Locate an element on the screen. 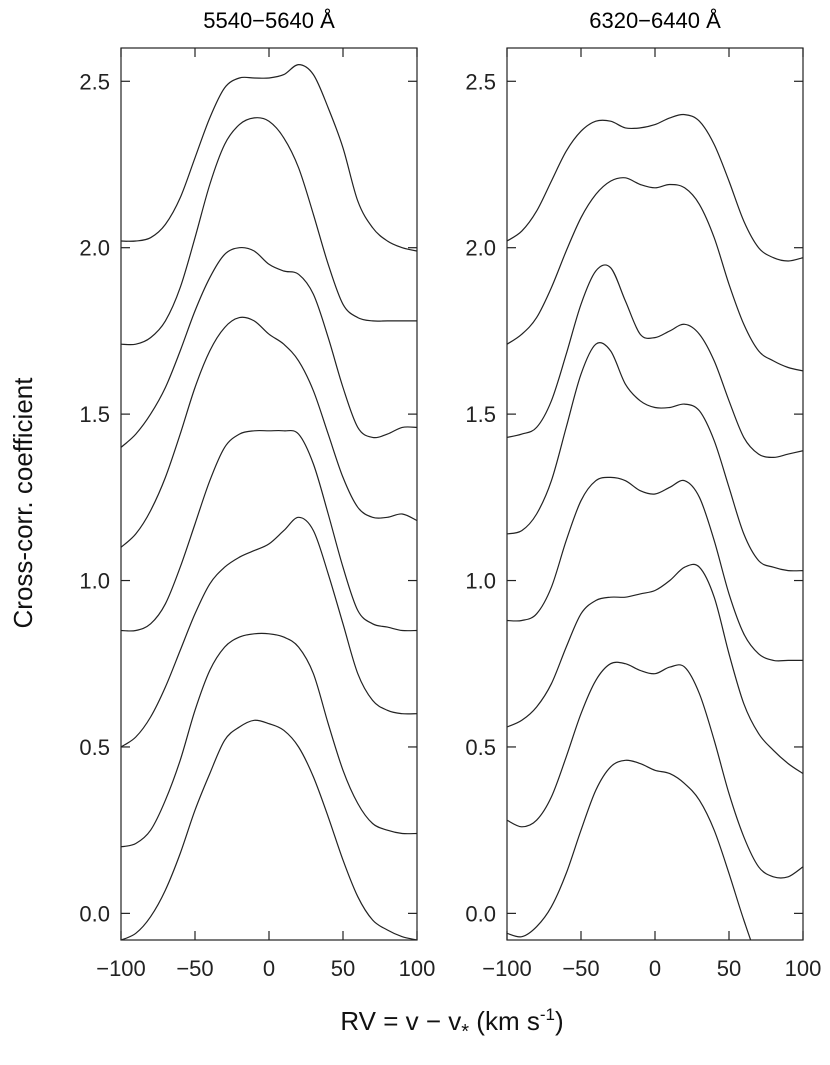 This screenshot has width=830, height=1065. panel-1-y-tick-label: 2.0 is located at coordinates (94, 248).